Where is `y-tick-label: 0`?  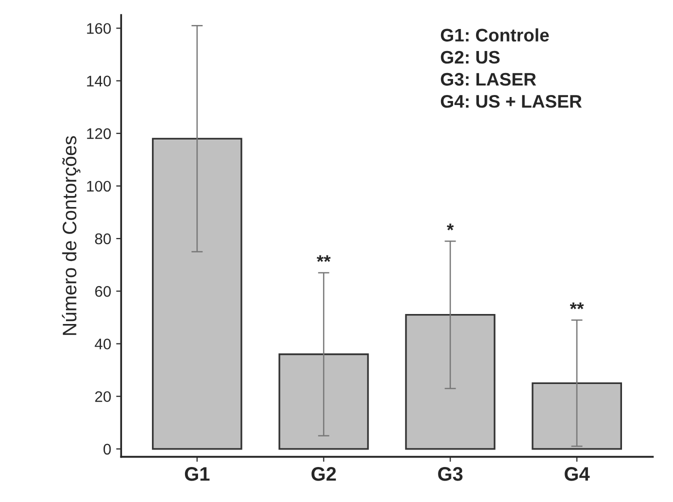
y-tick-label: 0 is located at coordinates (107, 449).